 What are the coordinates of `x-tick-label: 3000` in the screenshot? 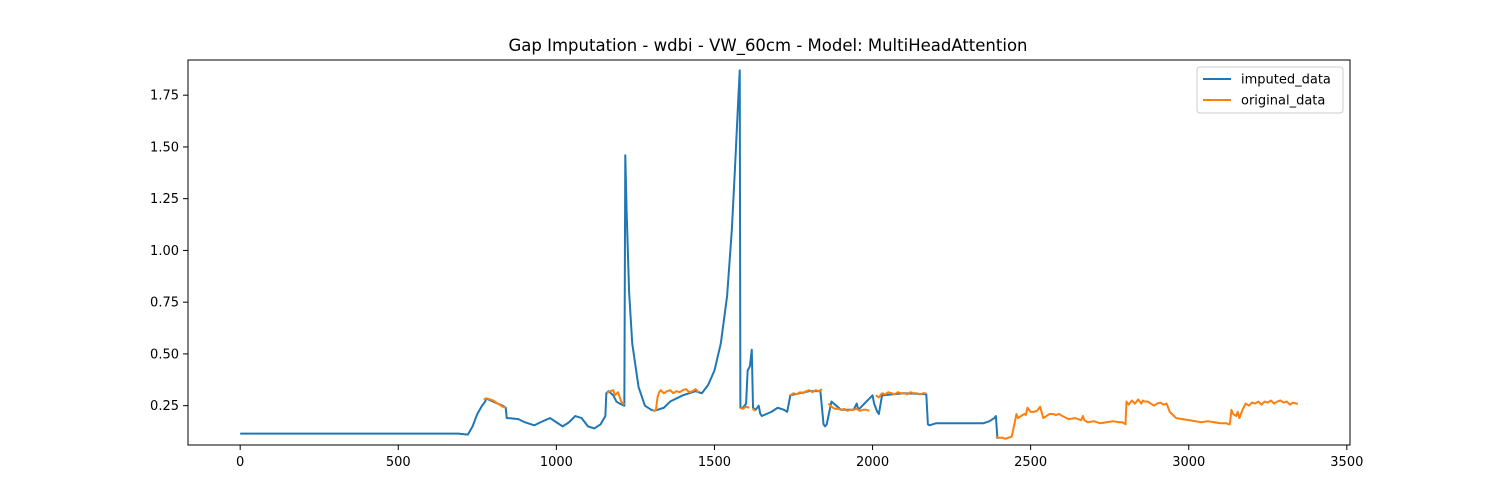 It's located at (1188, 462).